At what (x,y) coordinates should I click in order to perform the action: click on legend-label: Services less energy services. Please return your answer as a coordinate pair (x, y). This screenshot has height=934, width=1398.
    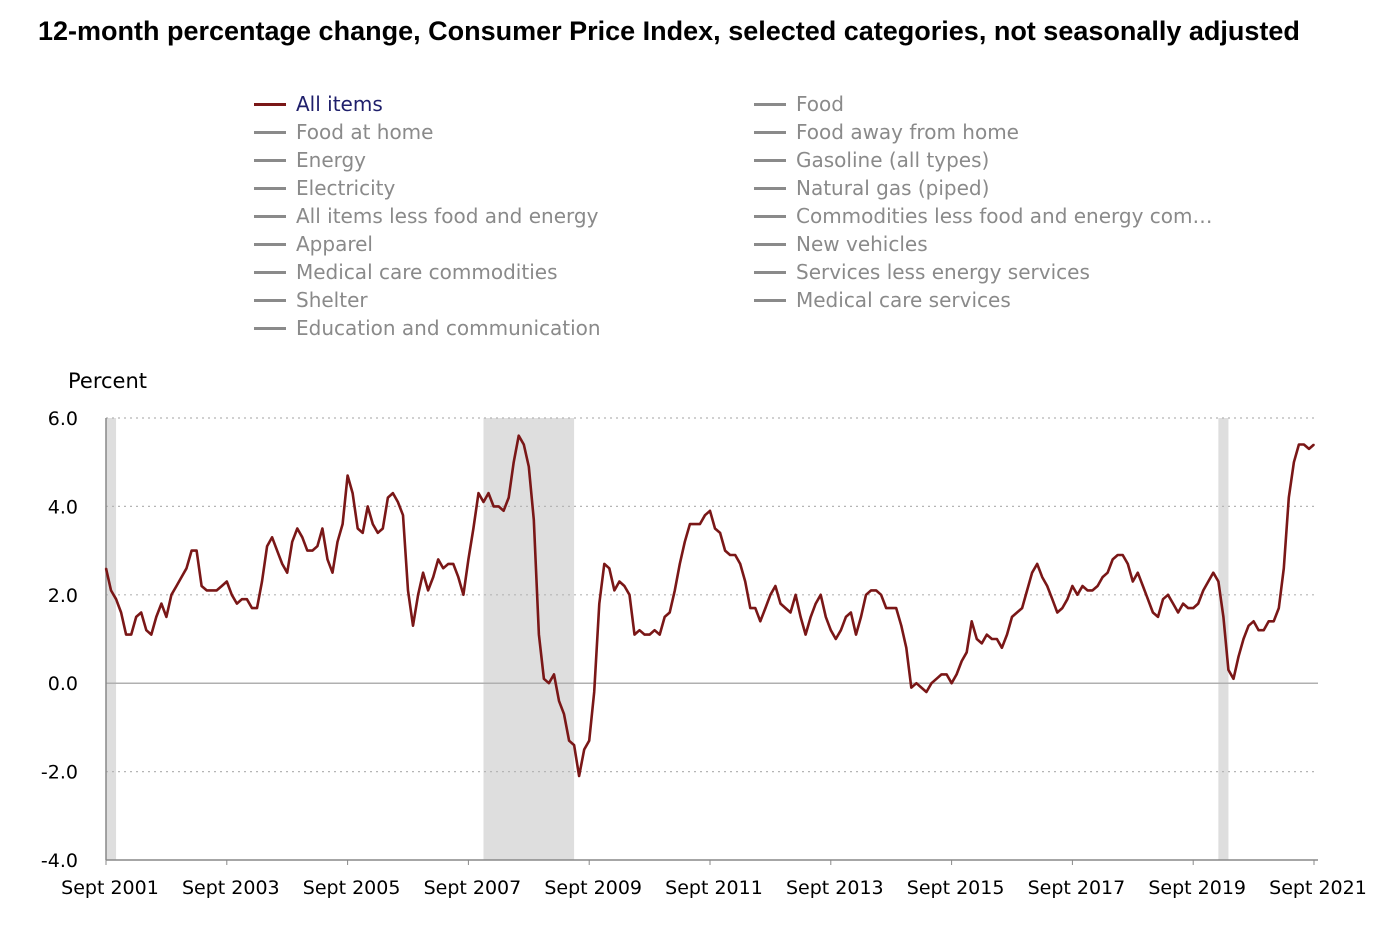
    Looking at the image, I should click on (943, 272).